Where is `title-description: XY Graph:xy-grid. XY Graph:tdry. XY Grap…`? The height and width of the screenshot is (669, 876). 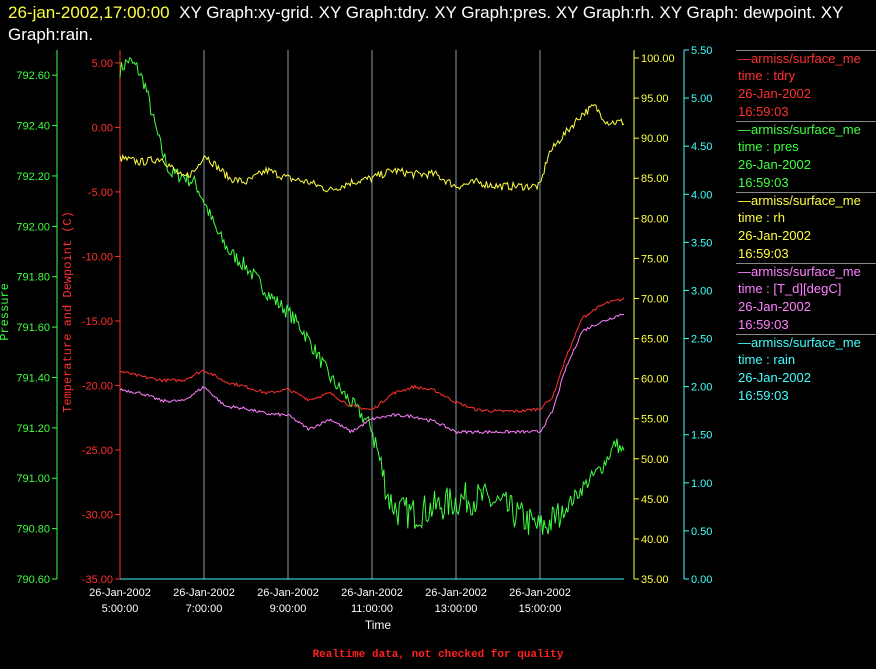
title-description: XY Graph:xy-grid. XY Graph:tdry. XY Grap… is located at coordinates (426, 23).